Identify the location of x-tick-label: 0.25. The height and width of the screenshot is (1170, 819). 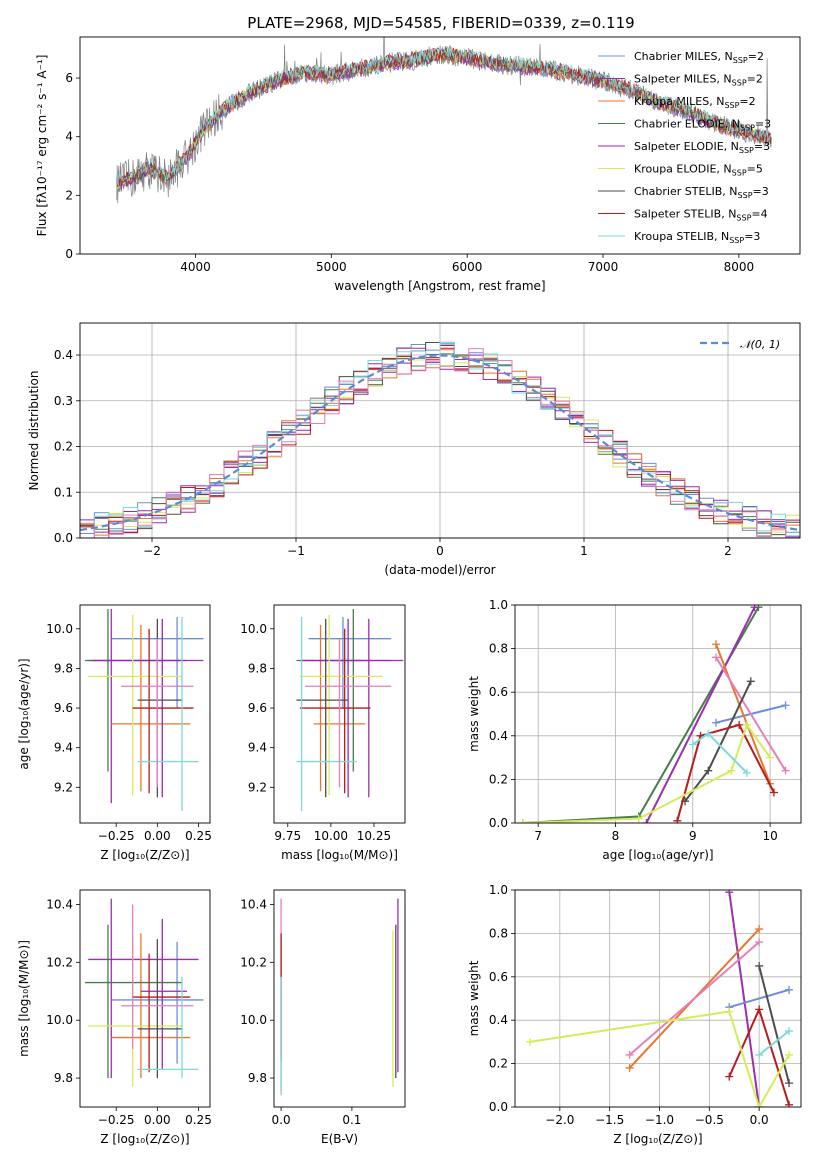
(198, 836).